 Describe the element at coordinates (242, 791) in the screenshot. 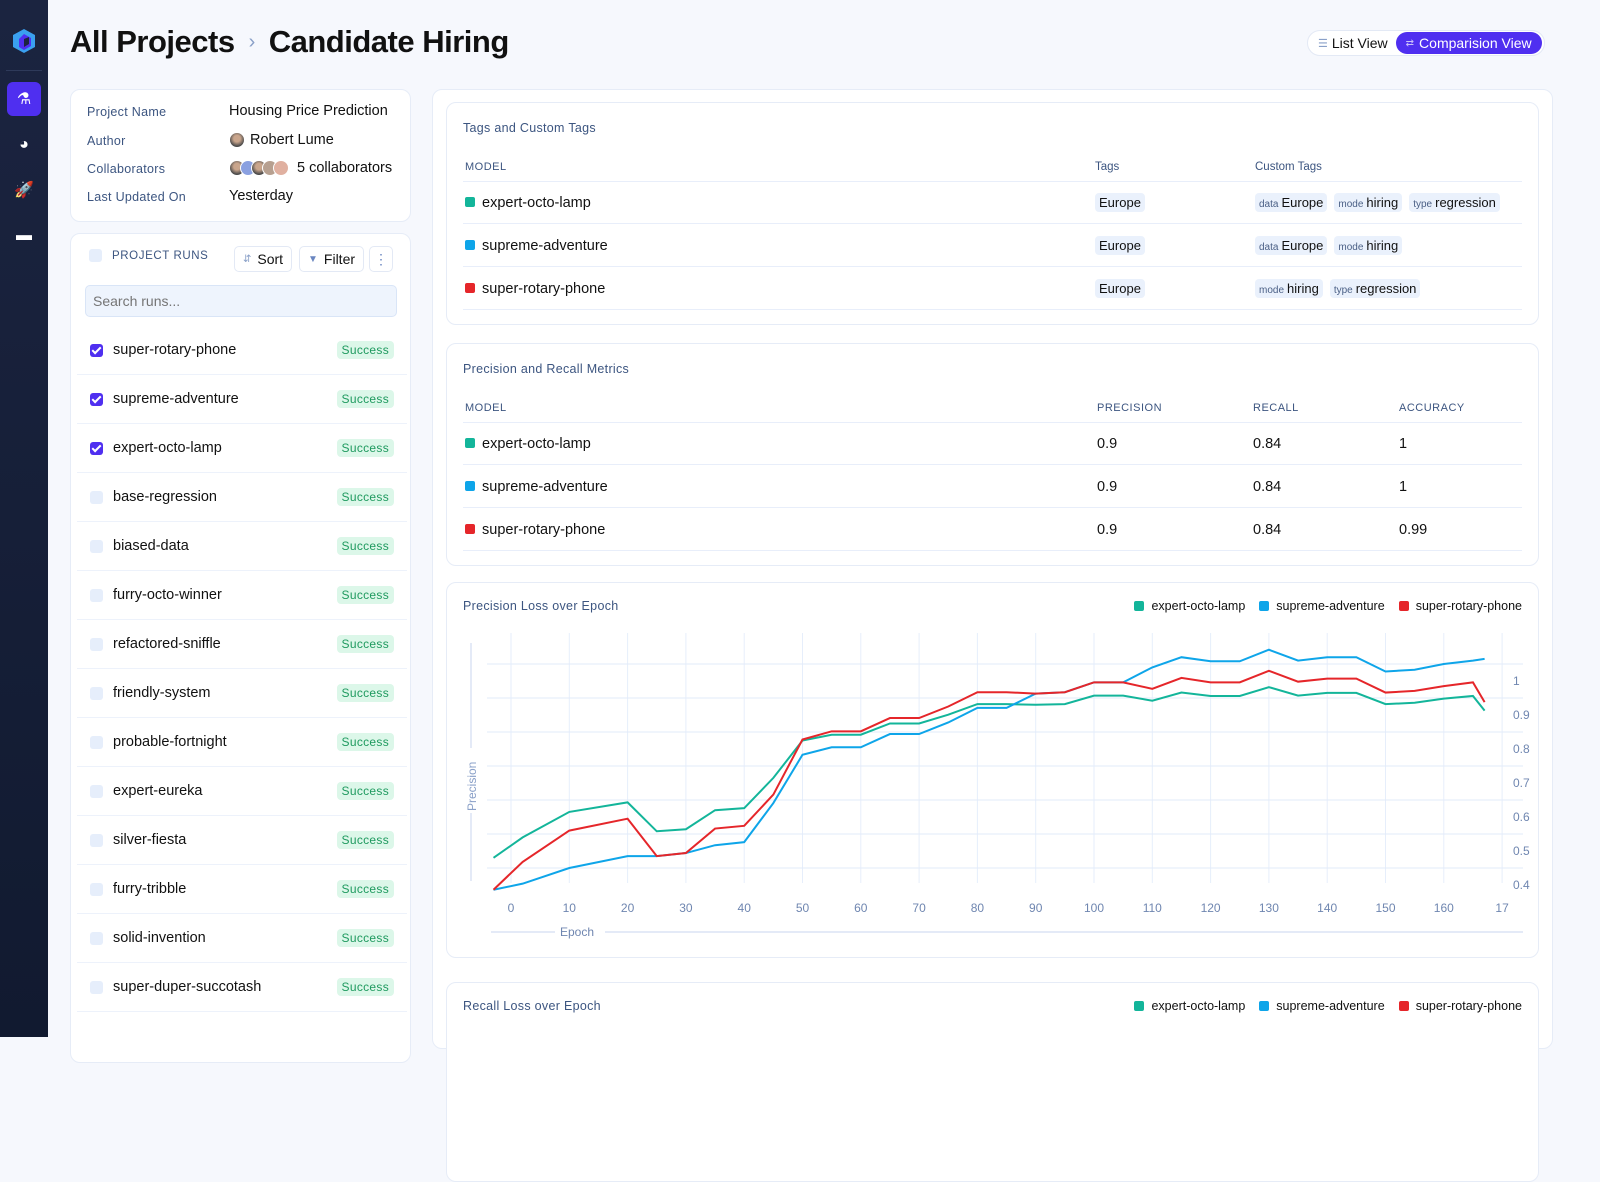

I see `run-row: expert-eureka Success` at that location.